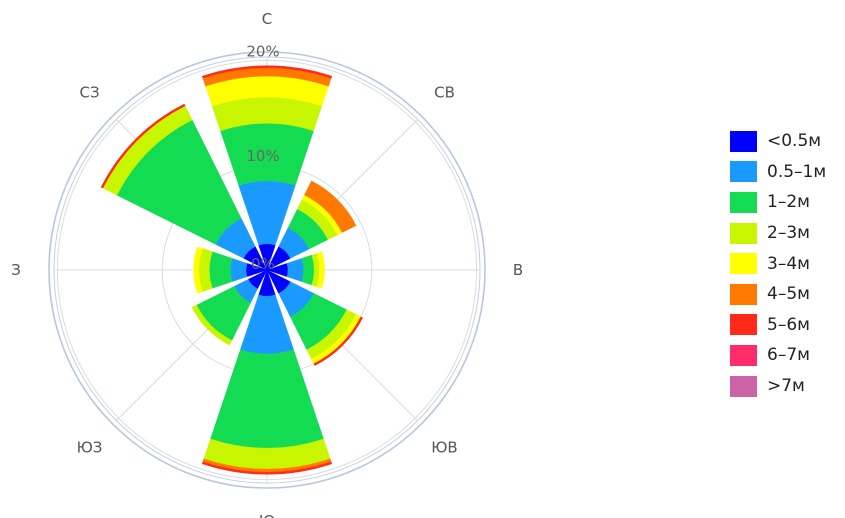 This screenshot has height=518, width=845. What do you see at coordinates (262, 51) in the screenshot?
I see `radial-tick-label: 20%` at bounding box center [262, 51].